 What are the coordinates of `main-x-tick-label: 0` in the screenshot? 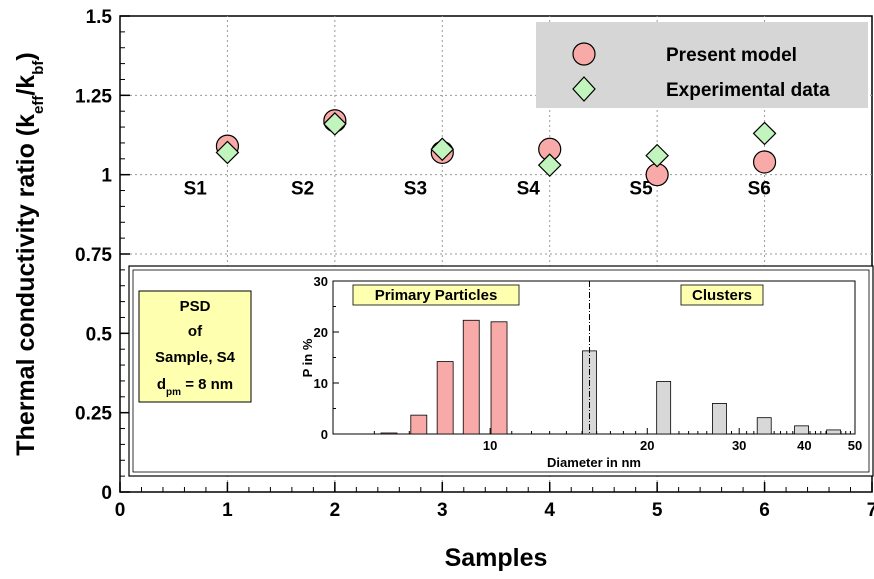 It's located at (120, 510).